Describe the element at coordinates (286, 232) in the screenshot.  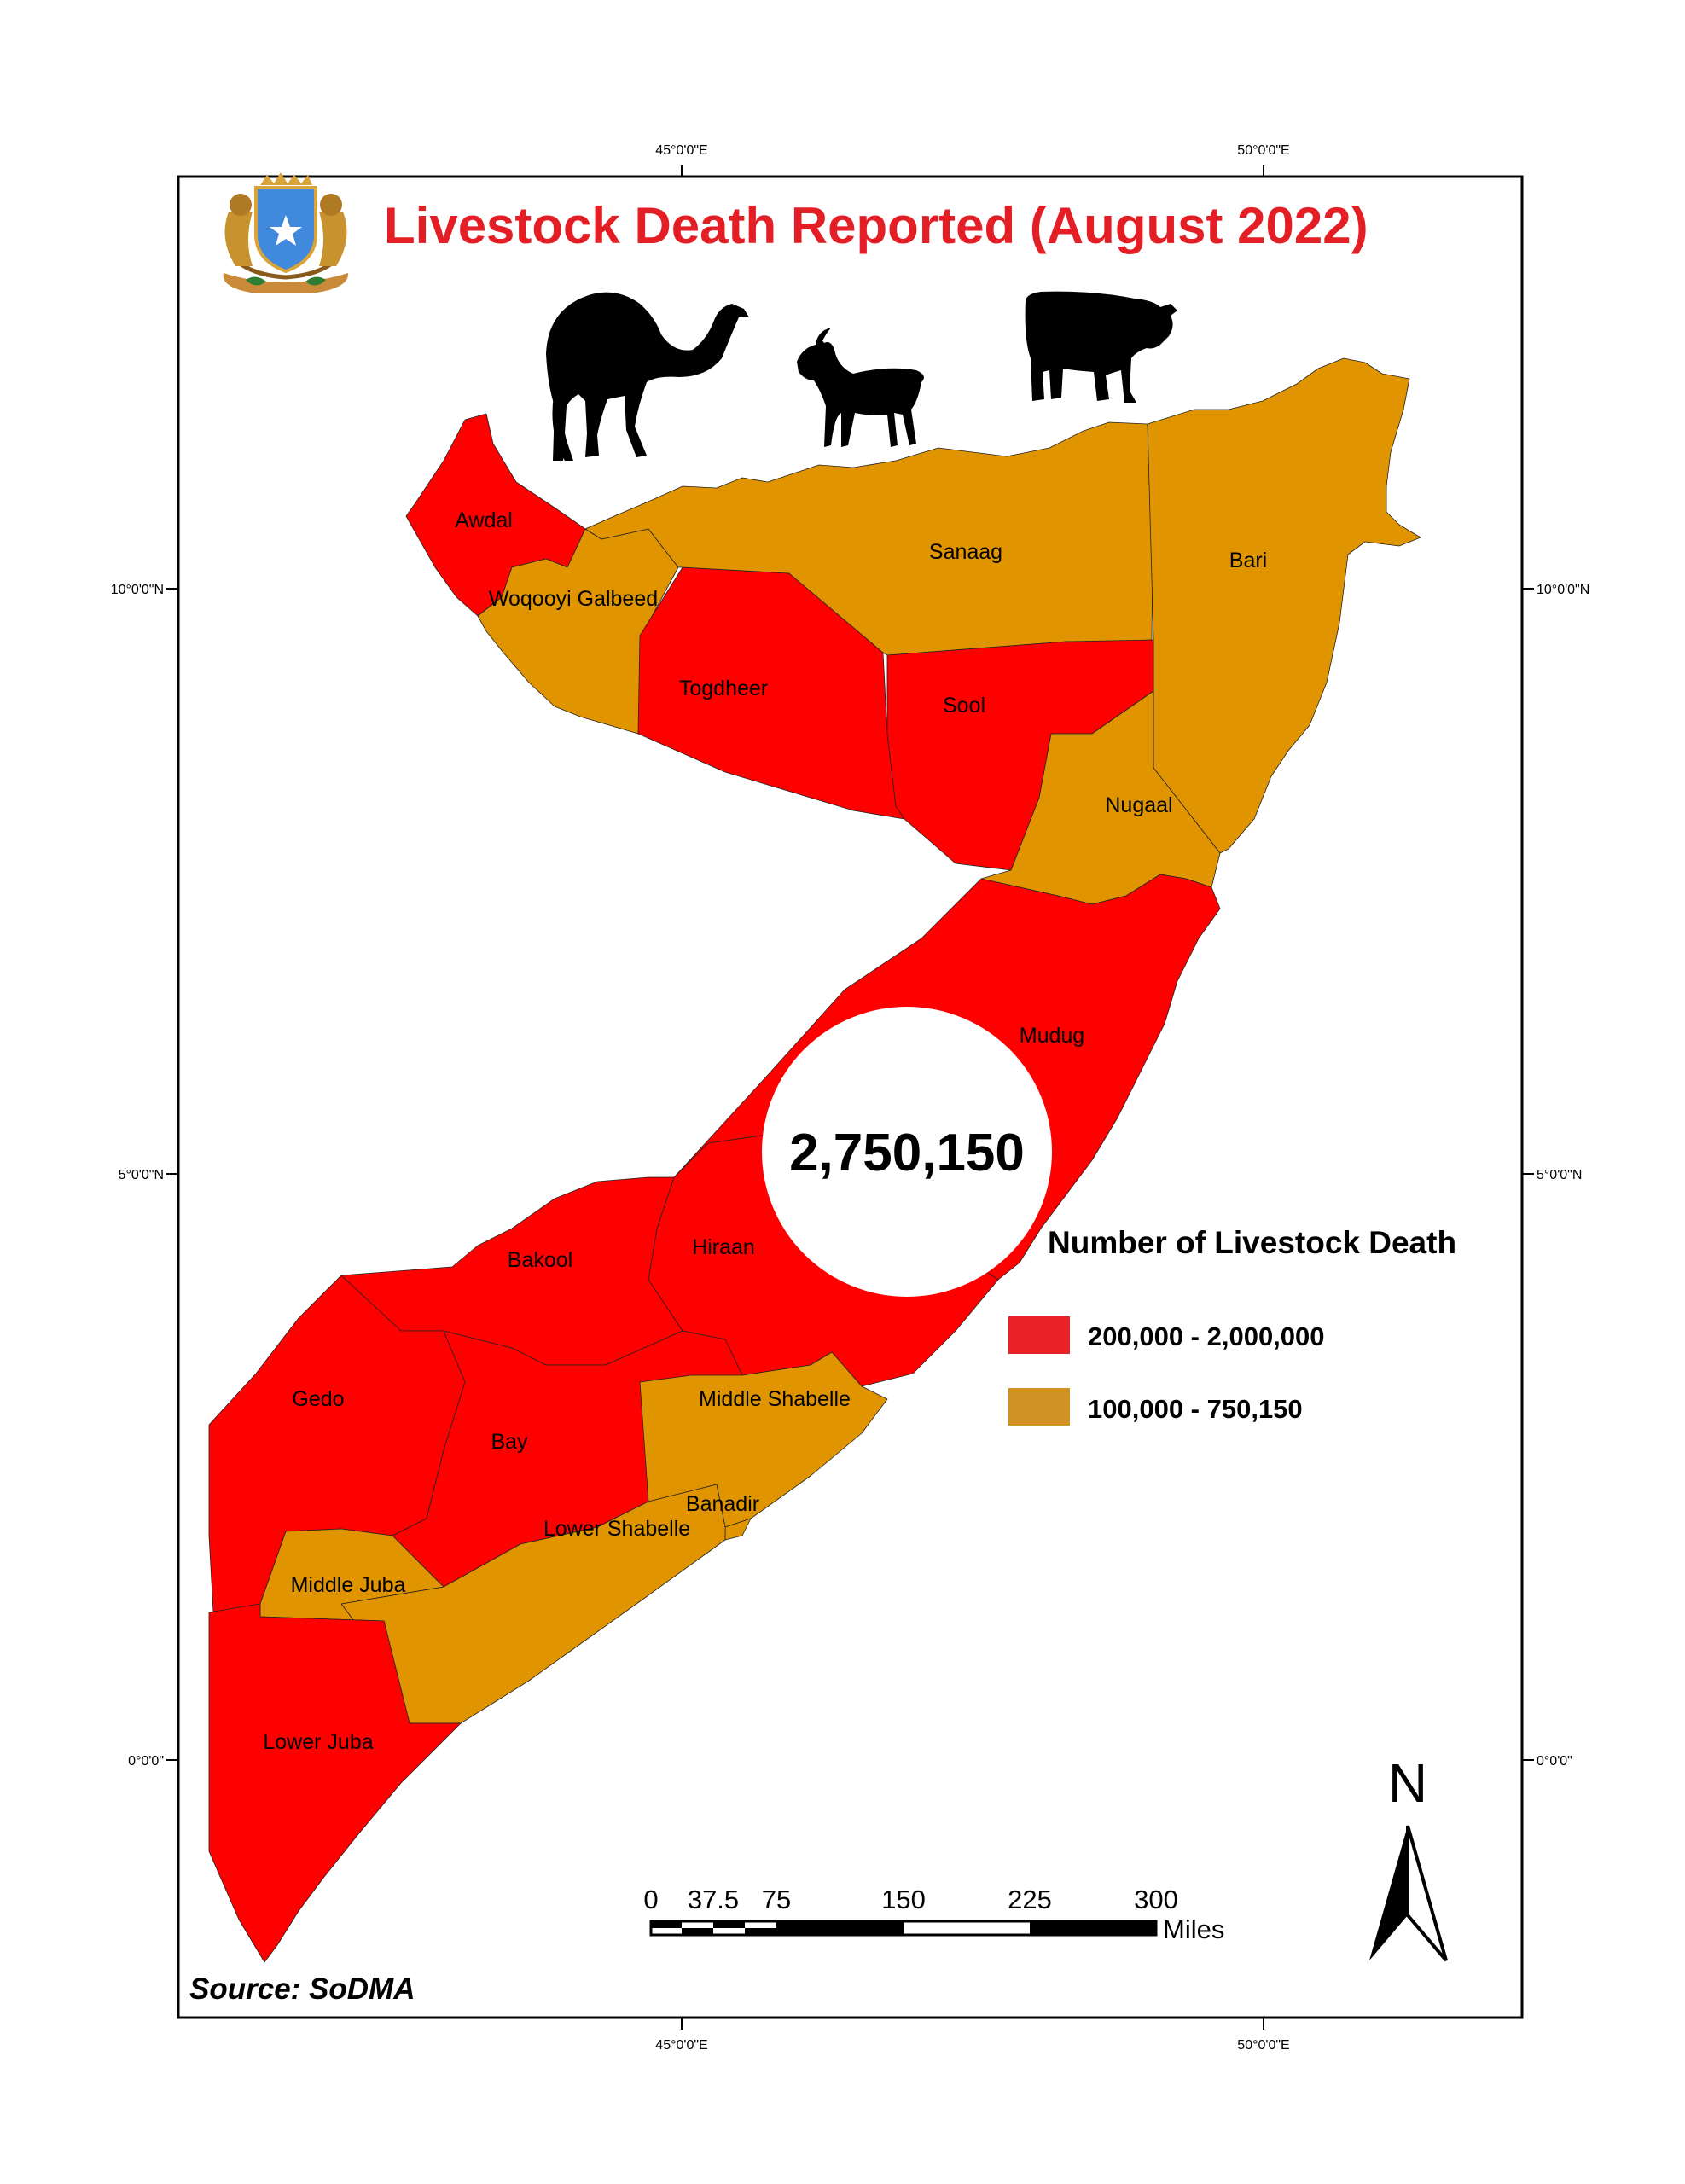
I see `coat-of-arms-icon` at that location.